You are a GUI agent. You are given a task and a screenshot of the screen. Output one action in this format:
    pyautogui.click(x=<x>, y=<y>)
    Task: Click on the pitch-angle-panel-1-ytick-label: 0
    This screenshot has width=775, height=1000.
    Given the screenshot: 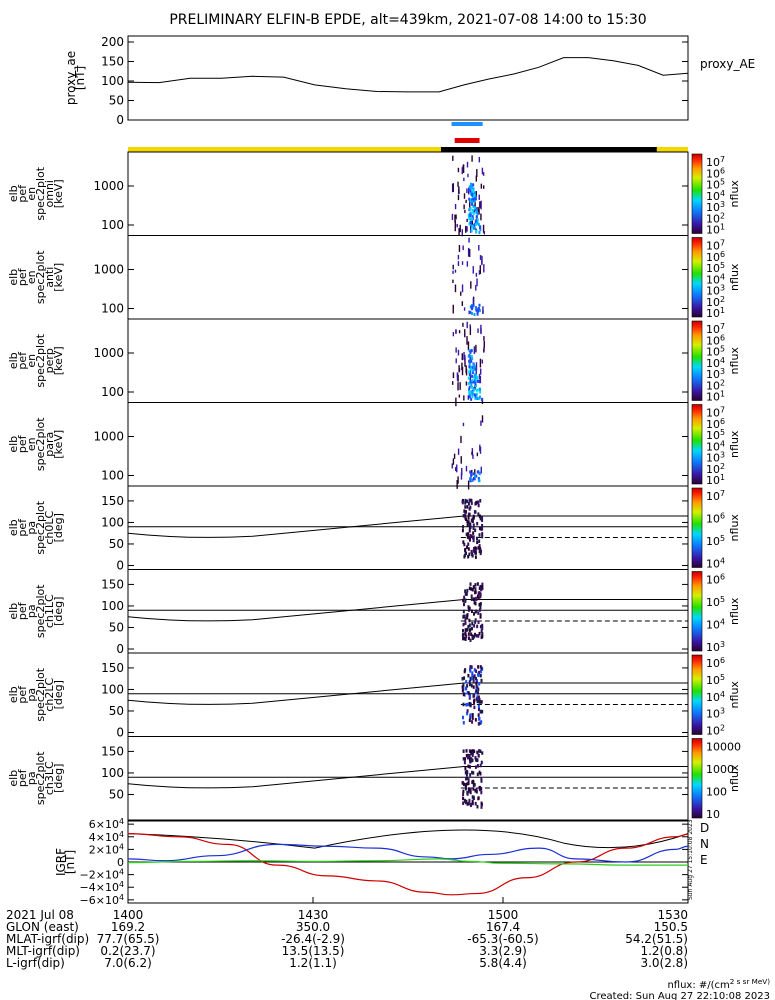 What is the action you would take?
    pyautogui.click(x=120, y=566)
    